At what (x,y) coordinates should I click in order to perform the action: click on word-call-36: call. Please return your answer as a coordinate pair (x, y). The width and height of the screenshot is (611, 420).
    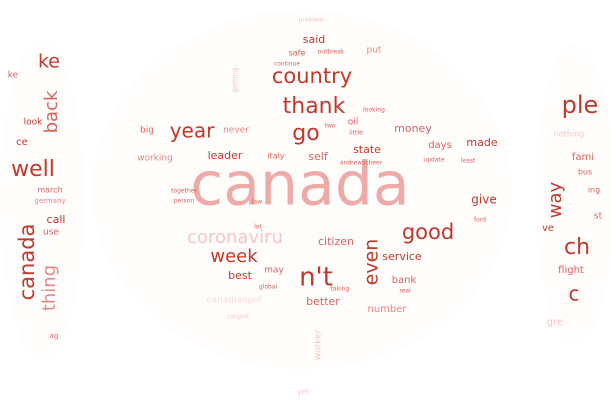
    Looking at the image, I should click on (56, 219).